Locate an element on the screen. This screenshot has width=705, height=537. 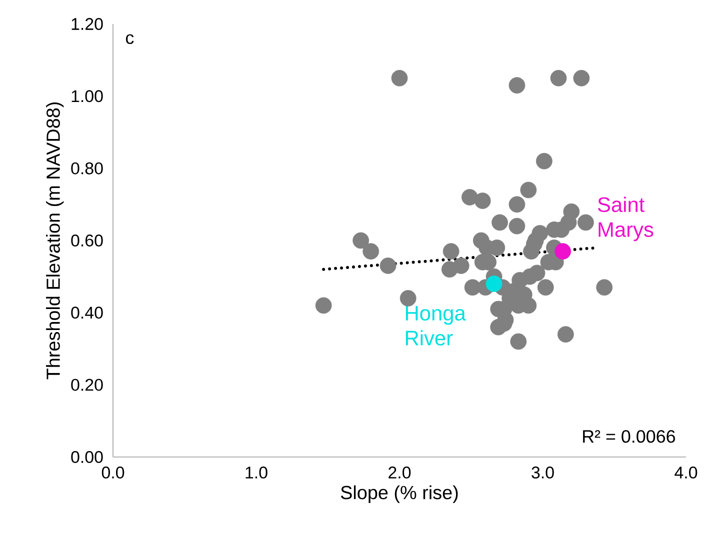
annotation: R² = 0.0066 is located at coordinates (629, 436).